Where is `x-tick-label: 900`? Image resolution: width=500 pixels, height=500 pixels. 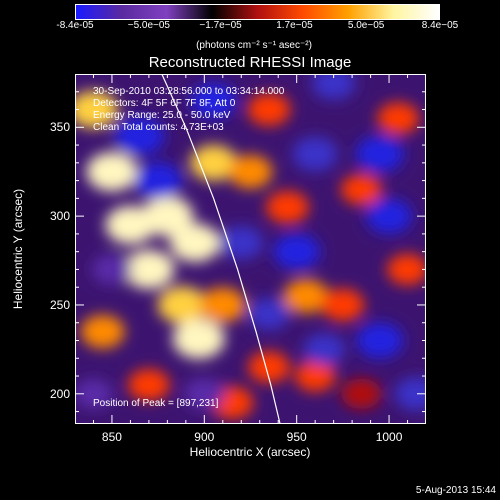 x-tick-label: 900 is located at coordinates (204, 437).